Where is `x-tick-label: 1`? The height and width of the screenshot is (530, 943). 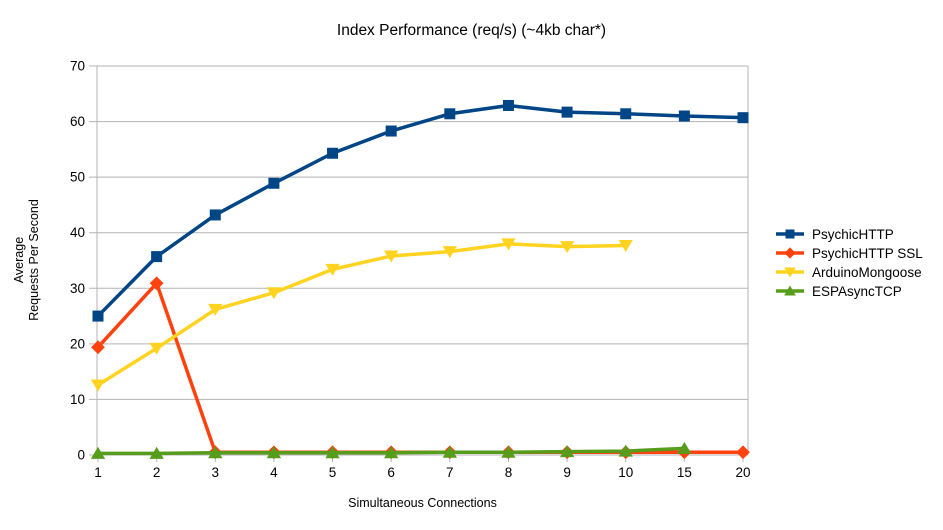
x-tick-label: 1 is located at coordinates (98, 472).